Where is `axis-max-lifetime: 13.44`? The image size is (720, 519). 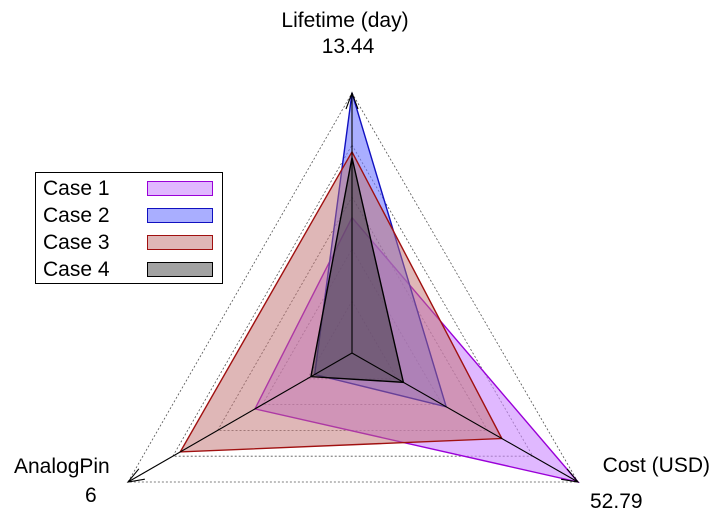 axis-max-lifetime: 13.44 is located at coordinates (348, 46).